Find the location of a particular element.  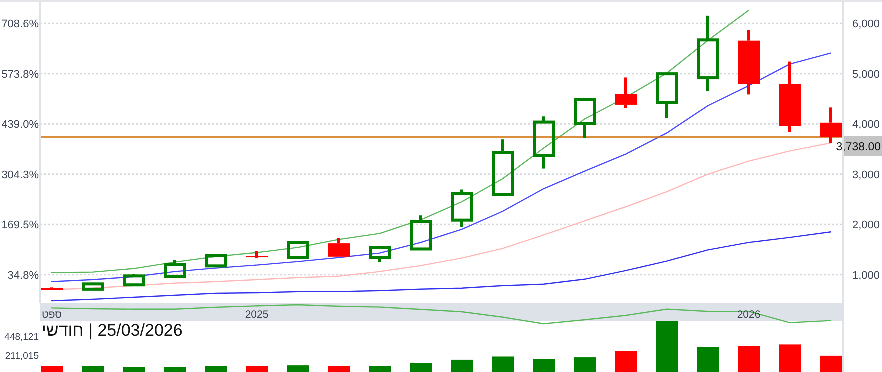

x-tick-label: 2025 is located at coordinates (257, 315).